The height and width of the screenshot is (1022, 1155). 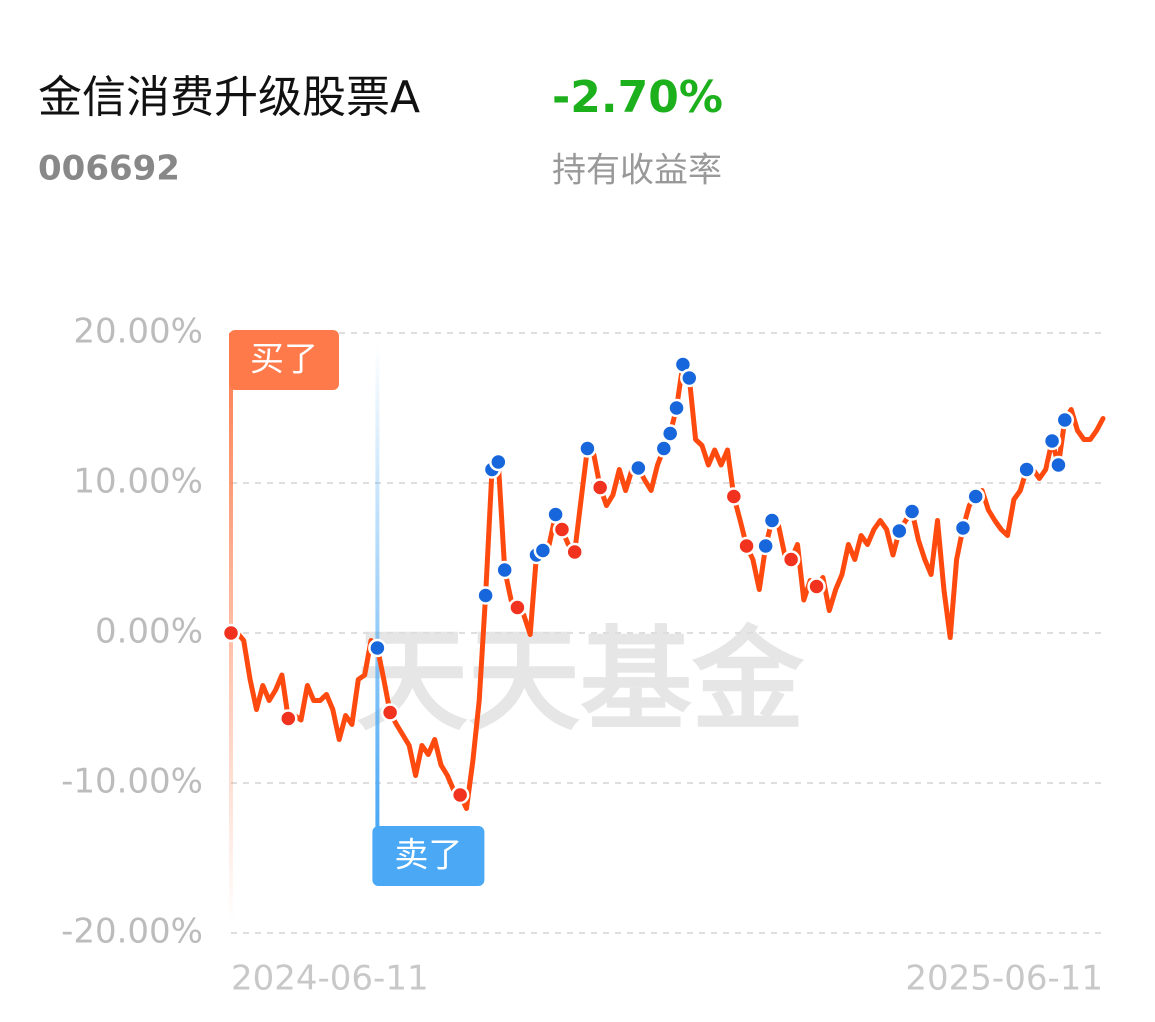 I want to click on buy-tag: 买了, so click(x=284, y=360).